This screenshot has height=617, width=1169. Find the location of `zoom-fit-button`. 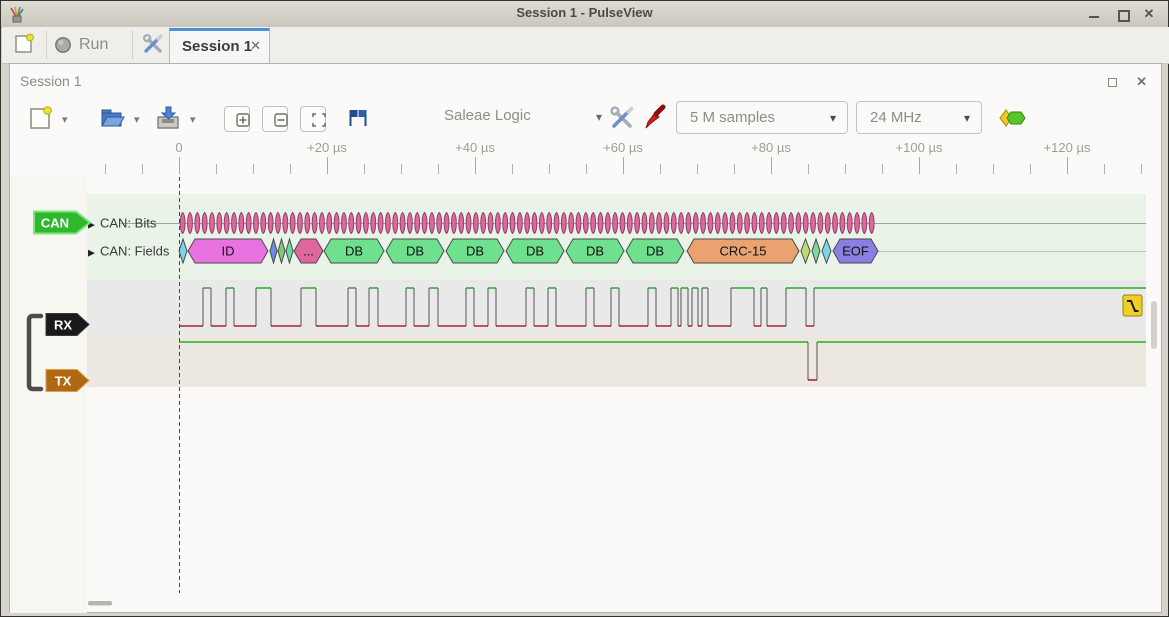

zoom-fit-button is located at coordinates (313, 119).